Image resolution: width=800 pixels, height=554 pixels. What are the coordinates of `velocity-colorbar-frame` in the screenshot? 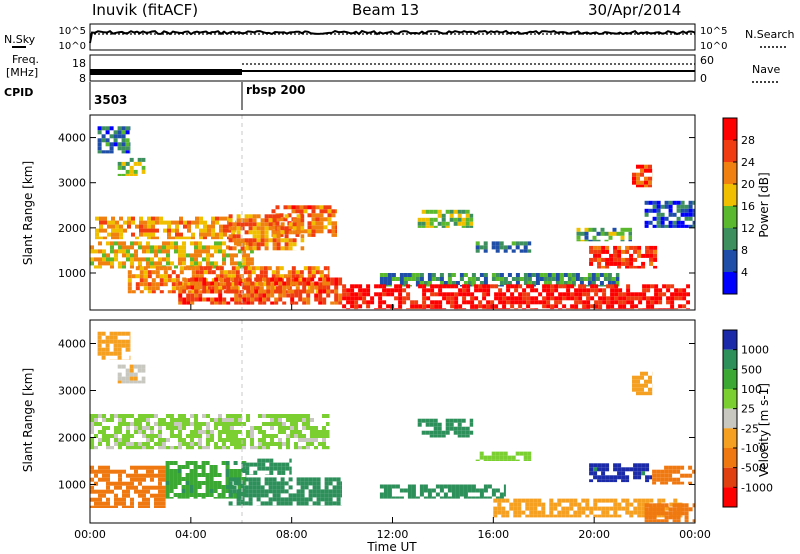 It's located at (730, 418).